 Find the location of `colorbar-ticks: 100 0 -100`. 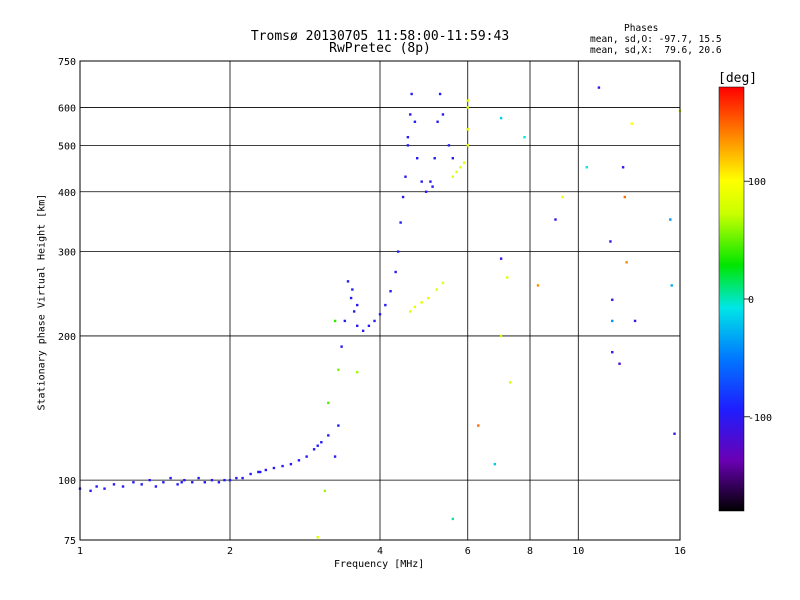

colorbar-ticks: 100 0 -100 is located at coordinates (758, 300).